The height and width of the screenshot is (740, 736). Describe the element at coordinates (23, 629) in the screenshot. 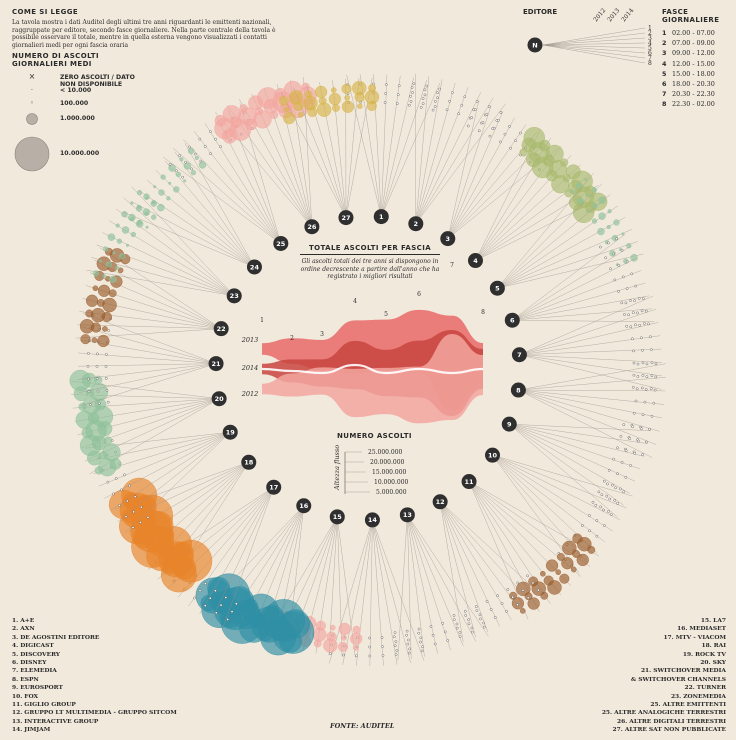

I see `publisher-list-item: 2. AXN` at that location.